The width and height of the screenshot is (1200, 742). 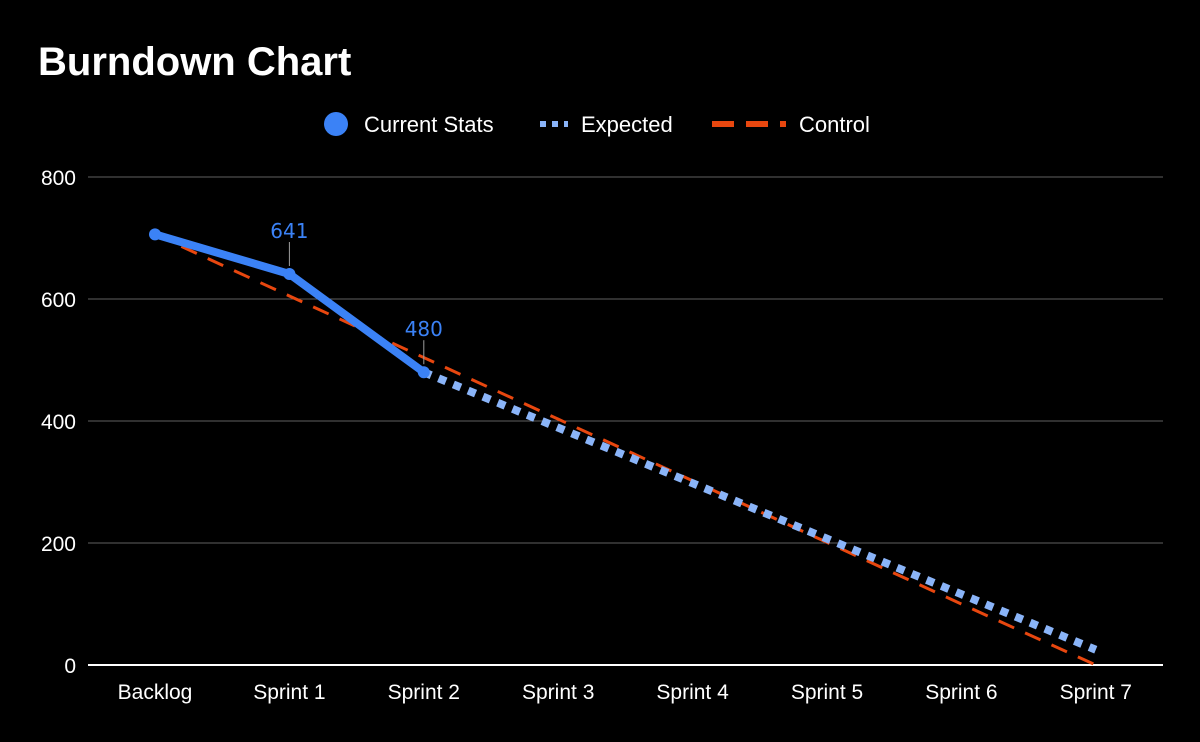 What do you see at coordinates (1096, 692) in the screenshot?
I see `x-tick-label: Sprint 7` at bounding box center [1096, 692].